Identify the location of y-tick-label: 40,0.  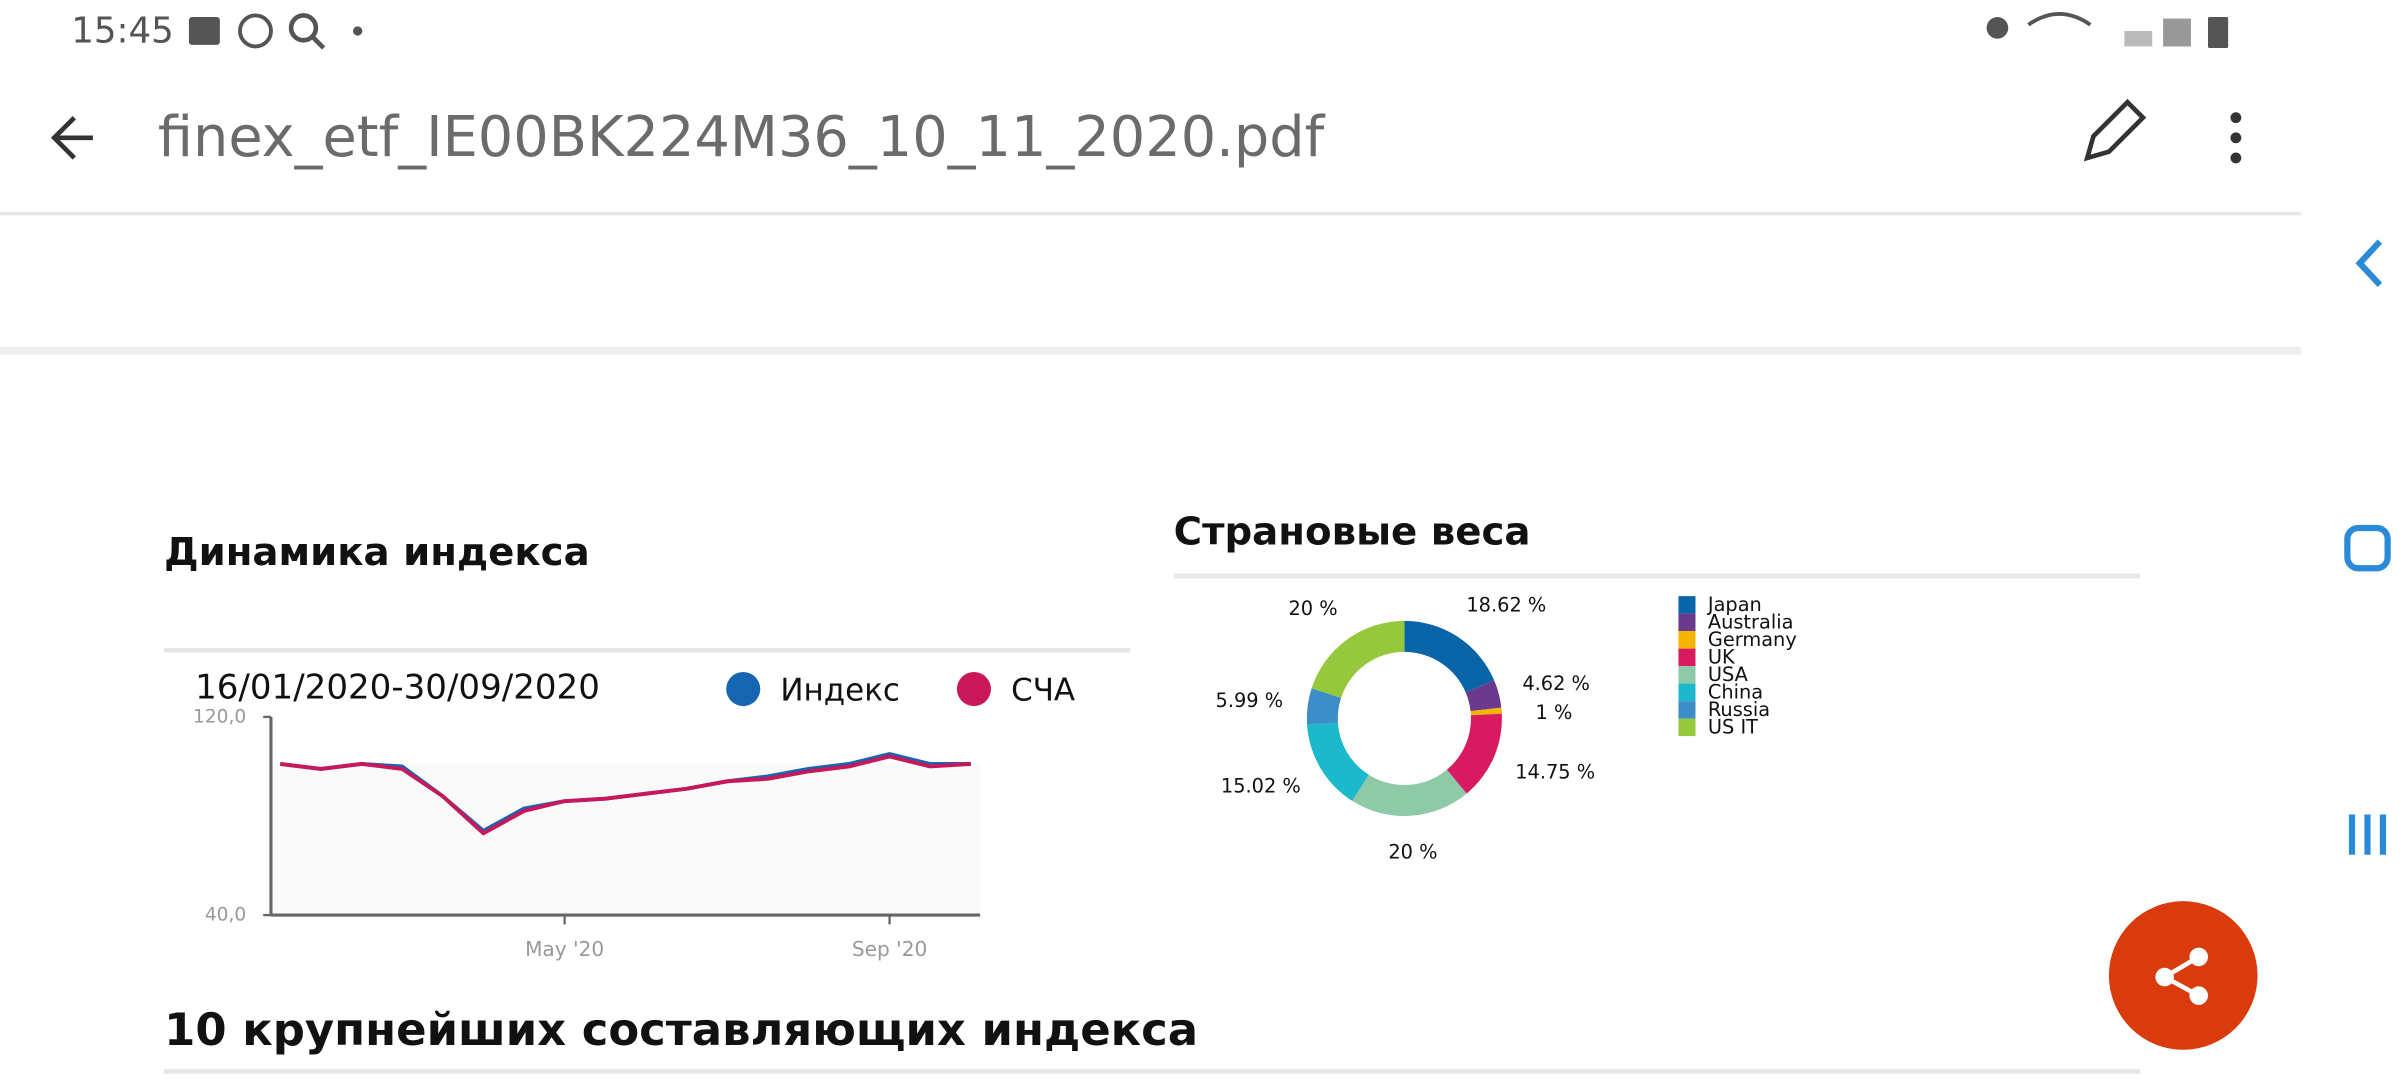
(225, 915).